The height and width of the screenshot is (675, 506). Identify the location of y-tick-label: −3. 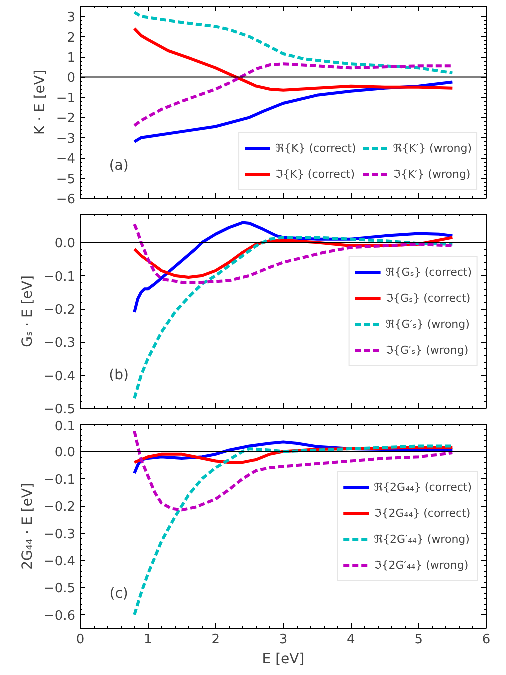
(66, 139).